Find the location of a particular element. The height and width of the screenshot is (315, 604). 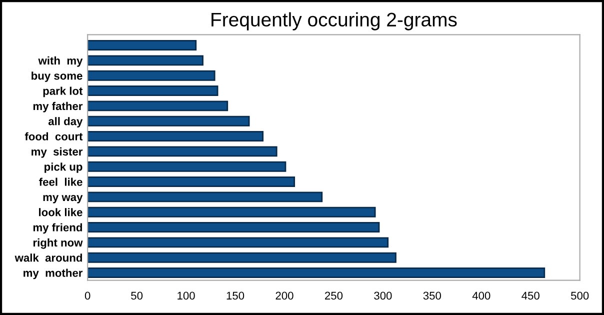

y-tick-label: with my is located at coordinates (60, 61).